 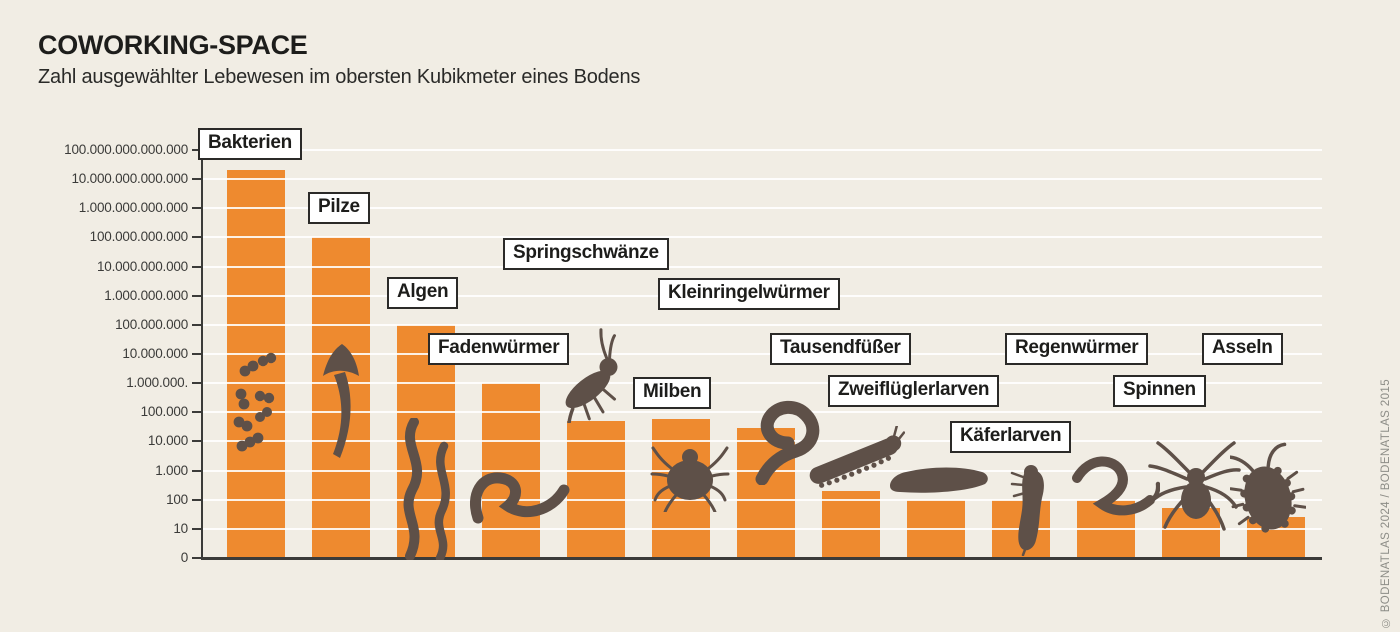 What do you see at coordinates (142, 266) in the screenshot?
I see `y-tick-label: 10.000.000.000` at bounding box center [142, 266].